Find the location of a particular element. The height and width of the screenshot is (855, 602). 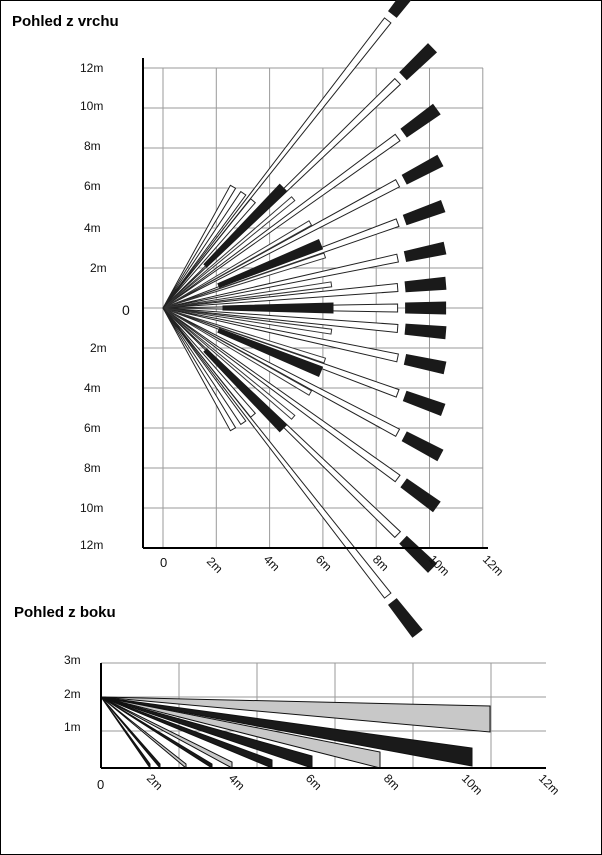

side-x-label: 2m is located at coordinates (155, 782).